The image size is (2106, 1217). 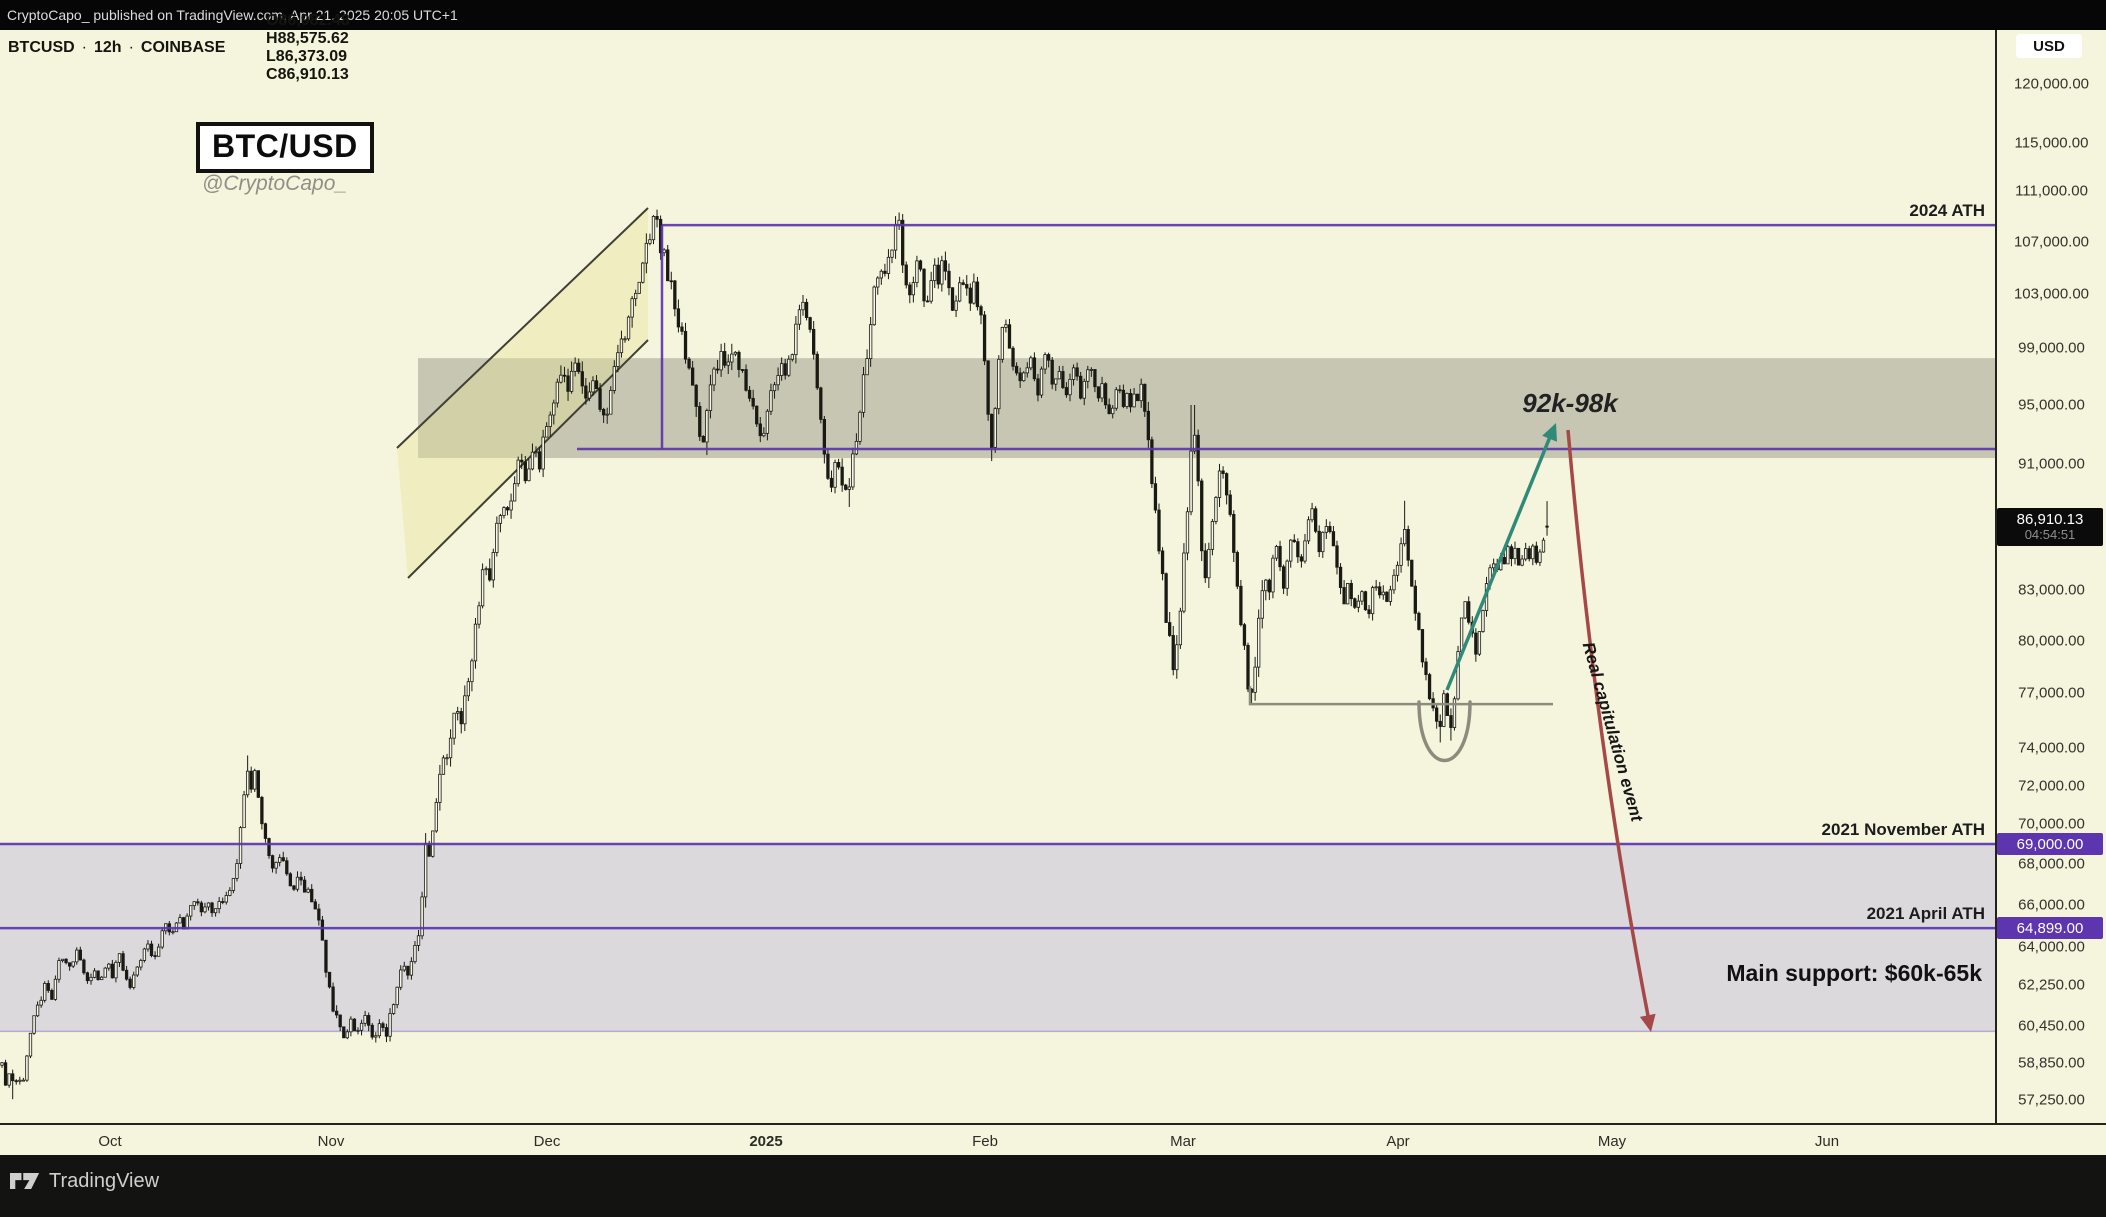 I want to click on price-tick-label: 70,000.00, so click(x=2051, y=824).